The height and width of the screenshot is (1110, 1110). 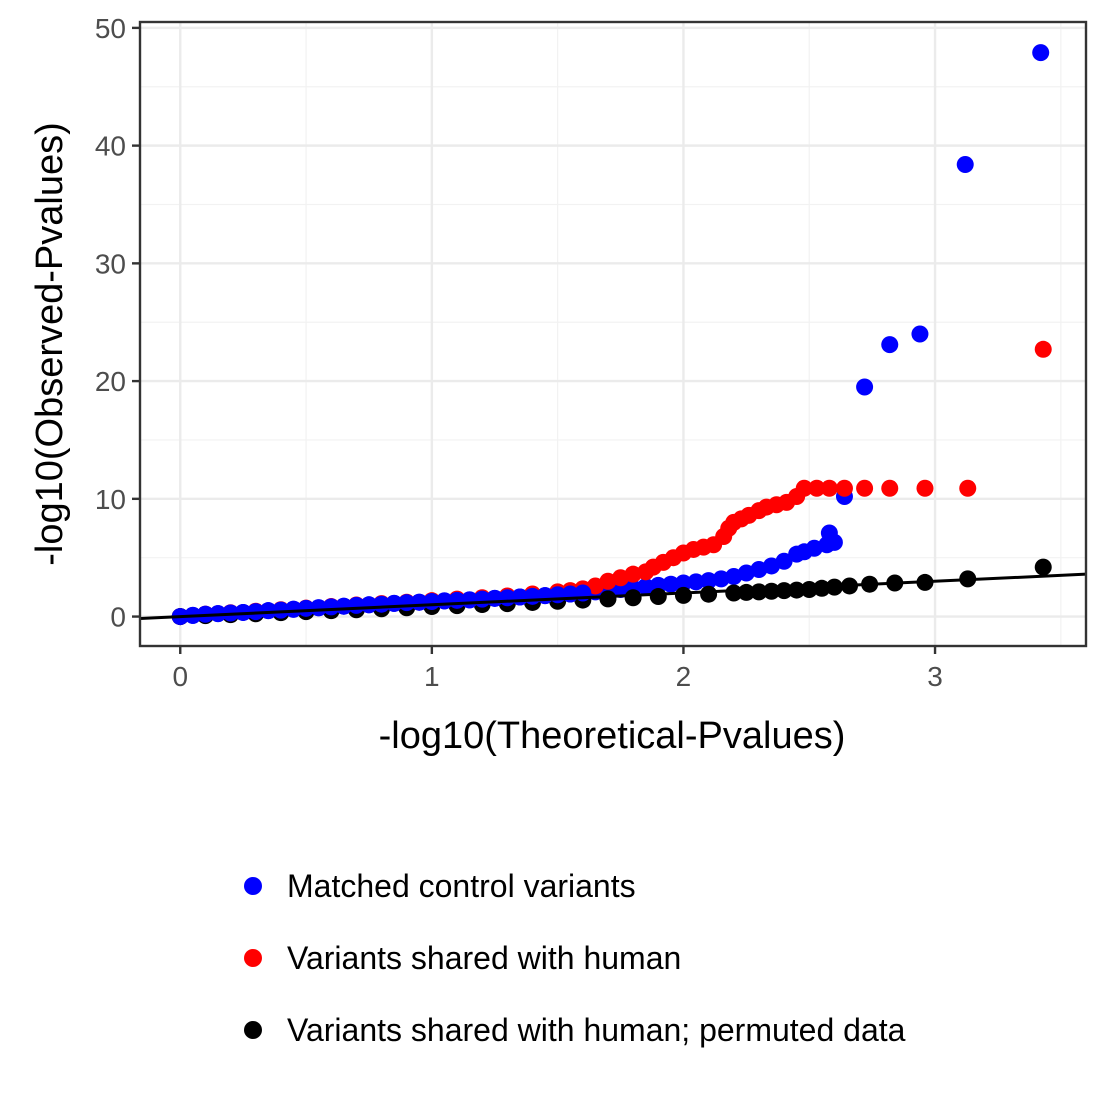 What do you see at coordinates (180, 676) in the screenshot?
I see `x-tick-label: 0` at bounding box center [180, 676].